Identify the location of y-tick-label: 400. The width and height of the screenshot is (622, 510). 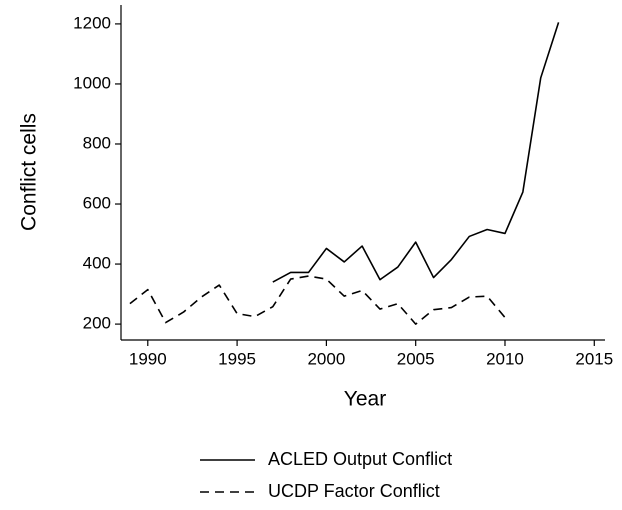
(97, 263).